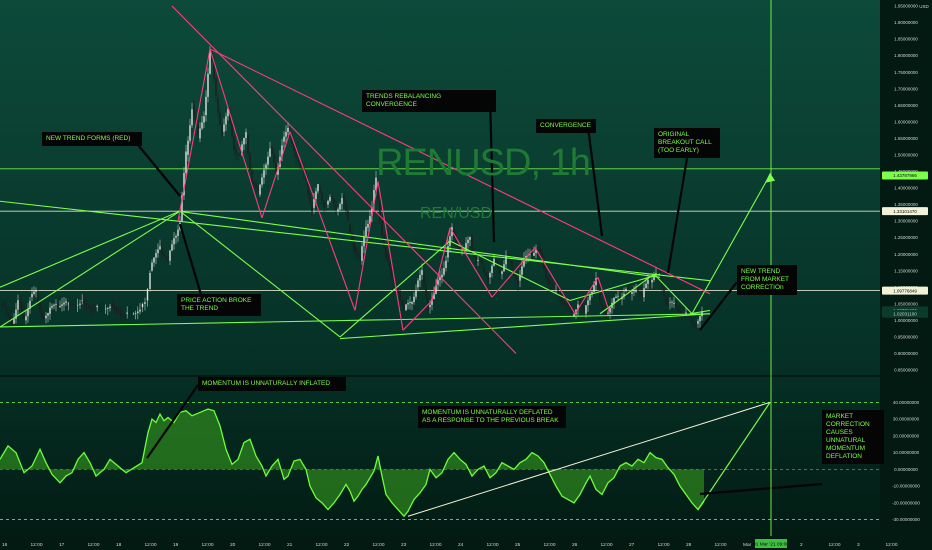 The height and width of the screenshot is (550, 932). What do you see at coordinates (272, 384) in the screenshot?
I see `annotation-momentum-inflated: MOMENTUM IS UNNATURALLY INFLATED` at bounding box center [272, 384].